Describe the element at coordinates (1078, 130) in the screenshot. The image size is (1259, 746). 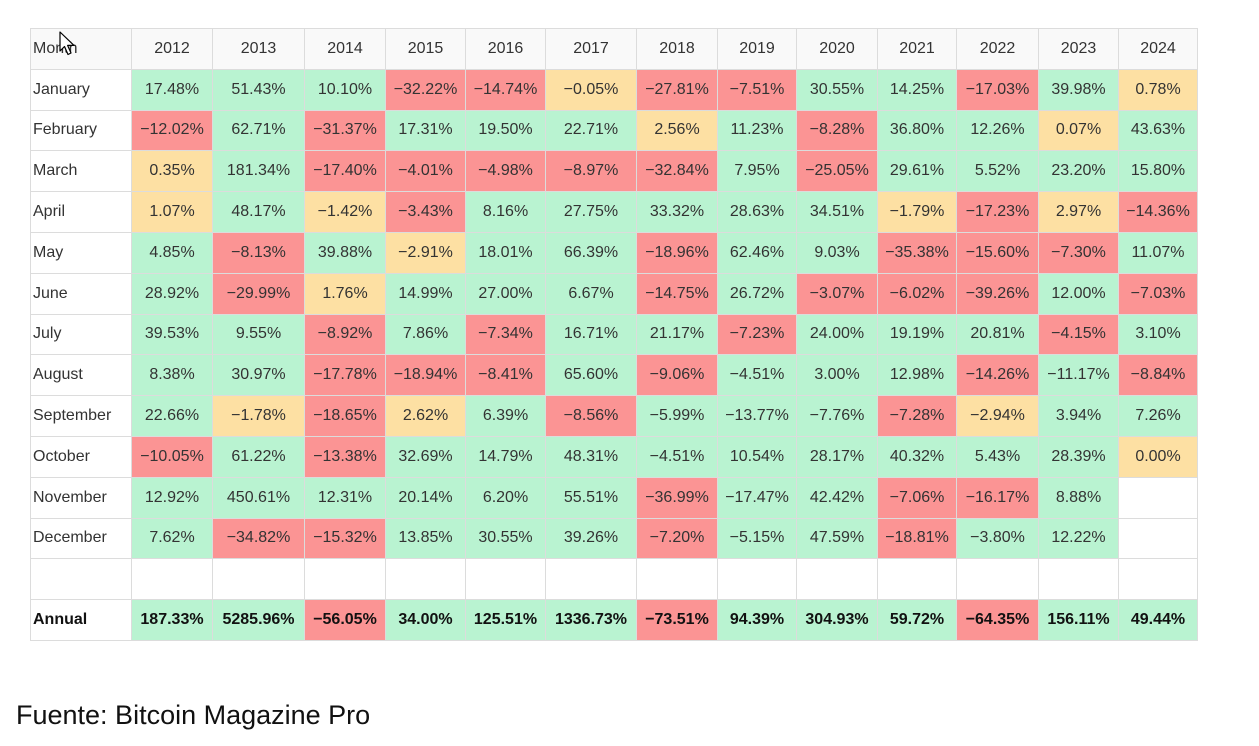
I see `heatmap-cell-february-2023: 0.07%` at that location.